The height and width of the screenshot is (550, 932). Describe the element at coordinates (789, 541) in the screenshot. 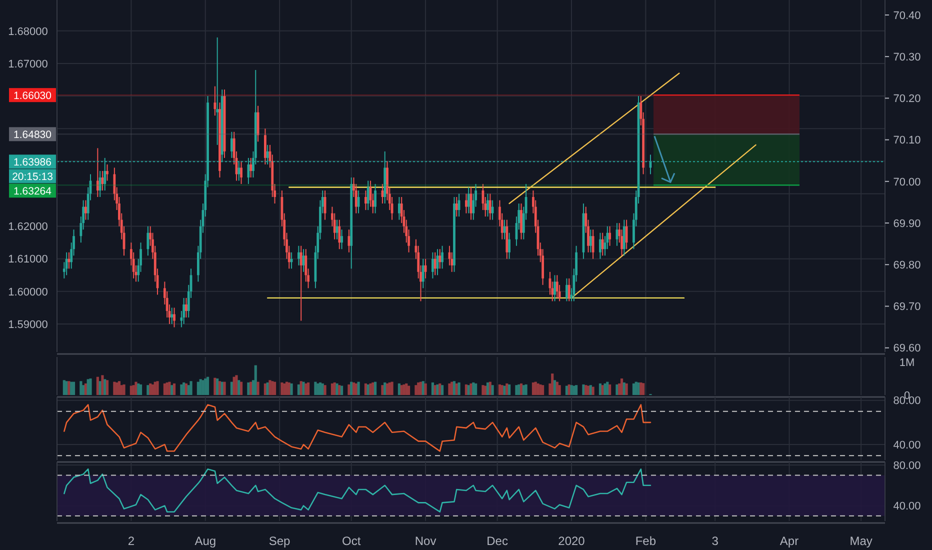

I see `x-tick-label: Apr` at that location.